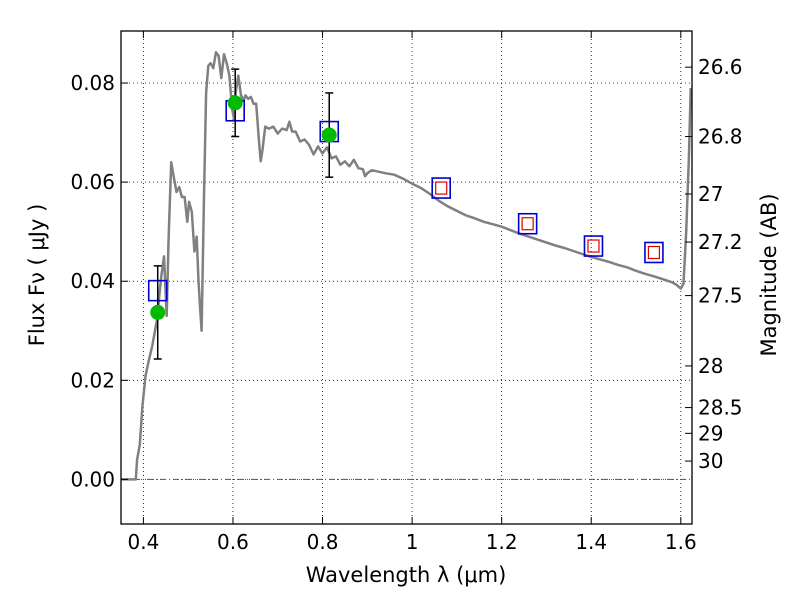 This screenshot has height=600, width=800. Describe the element at coordinates (233, 542) in the screenshot. I see `x-tick-label: 0.6` at that location.